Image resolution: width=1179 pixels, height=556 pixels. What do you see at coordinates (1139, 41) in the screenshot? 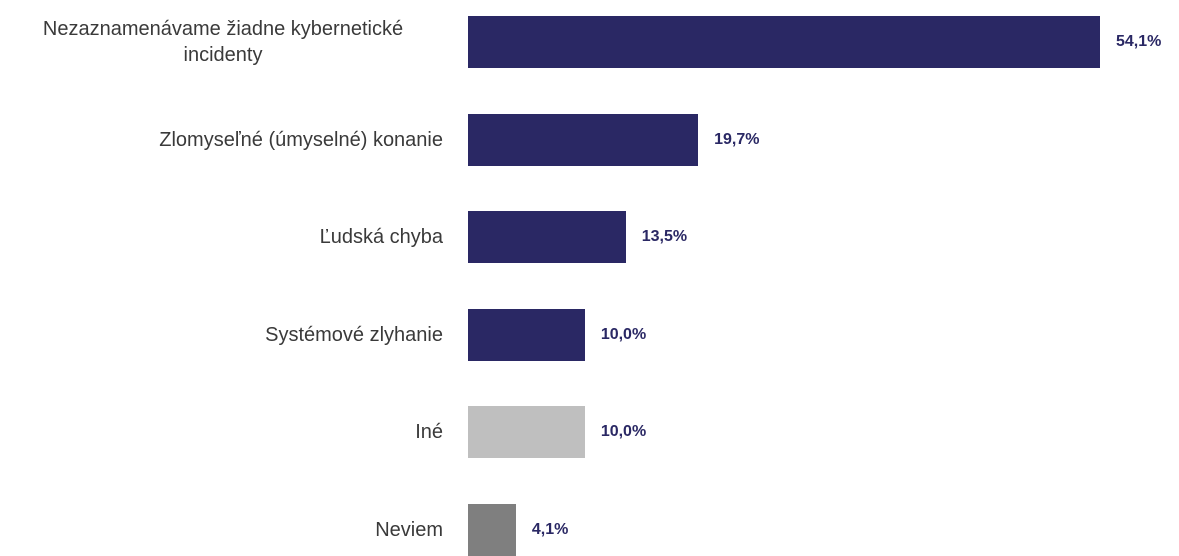
I see `value-label: 54,1%` at bounding box center [1139, 41].